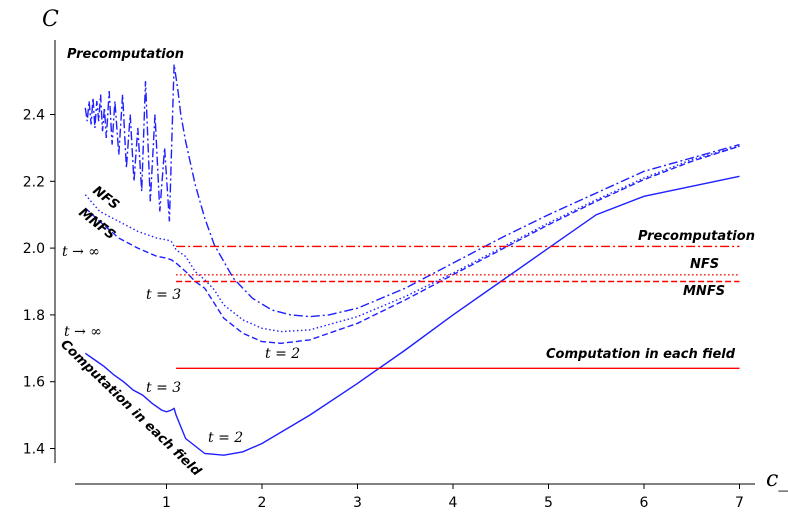 This screenshot has height=514, width=788. I want to click on y-tick-label-1.8: 1.8, so click(34, 316).